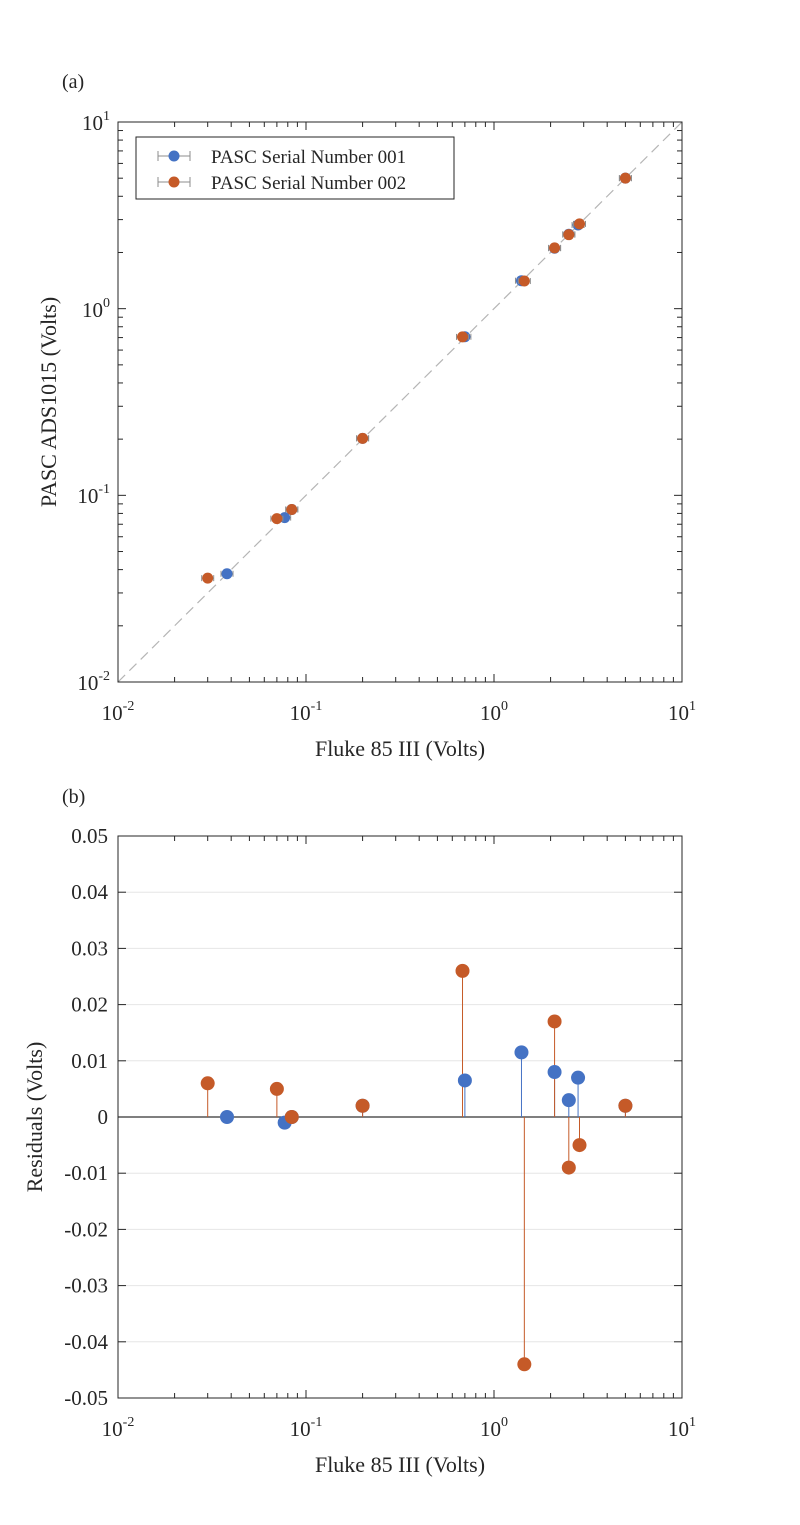 This screenshot has height=1525, width=800. What do you see at coordinates (96, 122) in the screenshot?
I see `panel-a-ytick-label: 10¹` at bounding box center [96, 122].